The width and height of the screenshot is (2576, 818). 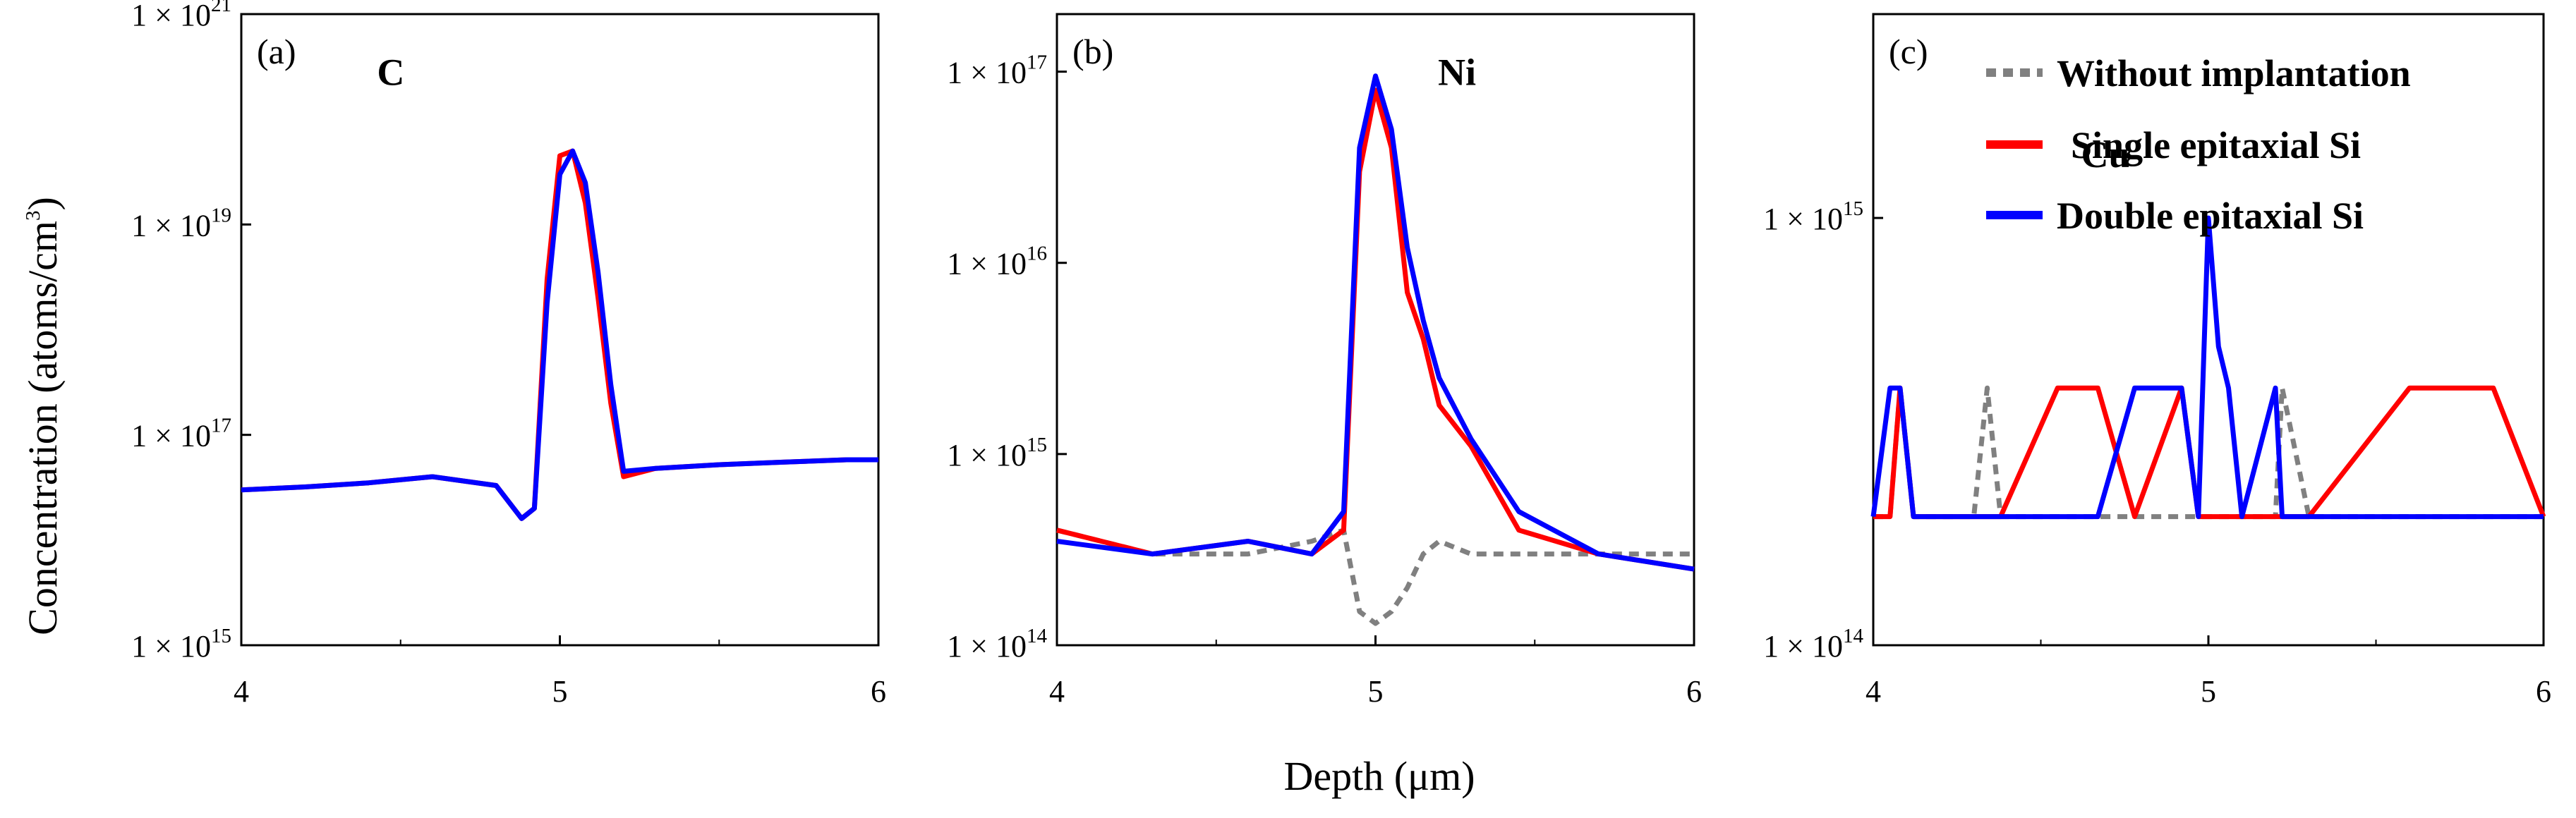 What do you see at coordinates (560, 691) in the screenshot?
I see `x-tick-label-a-1: 5` at bounding box center [560, 691].